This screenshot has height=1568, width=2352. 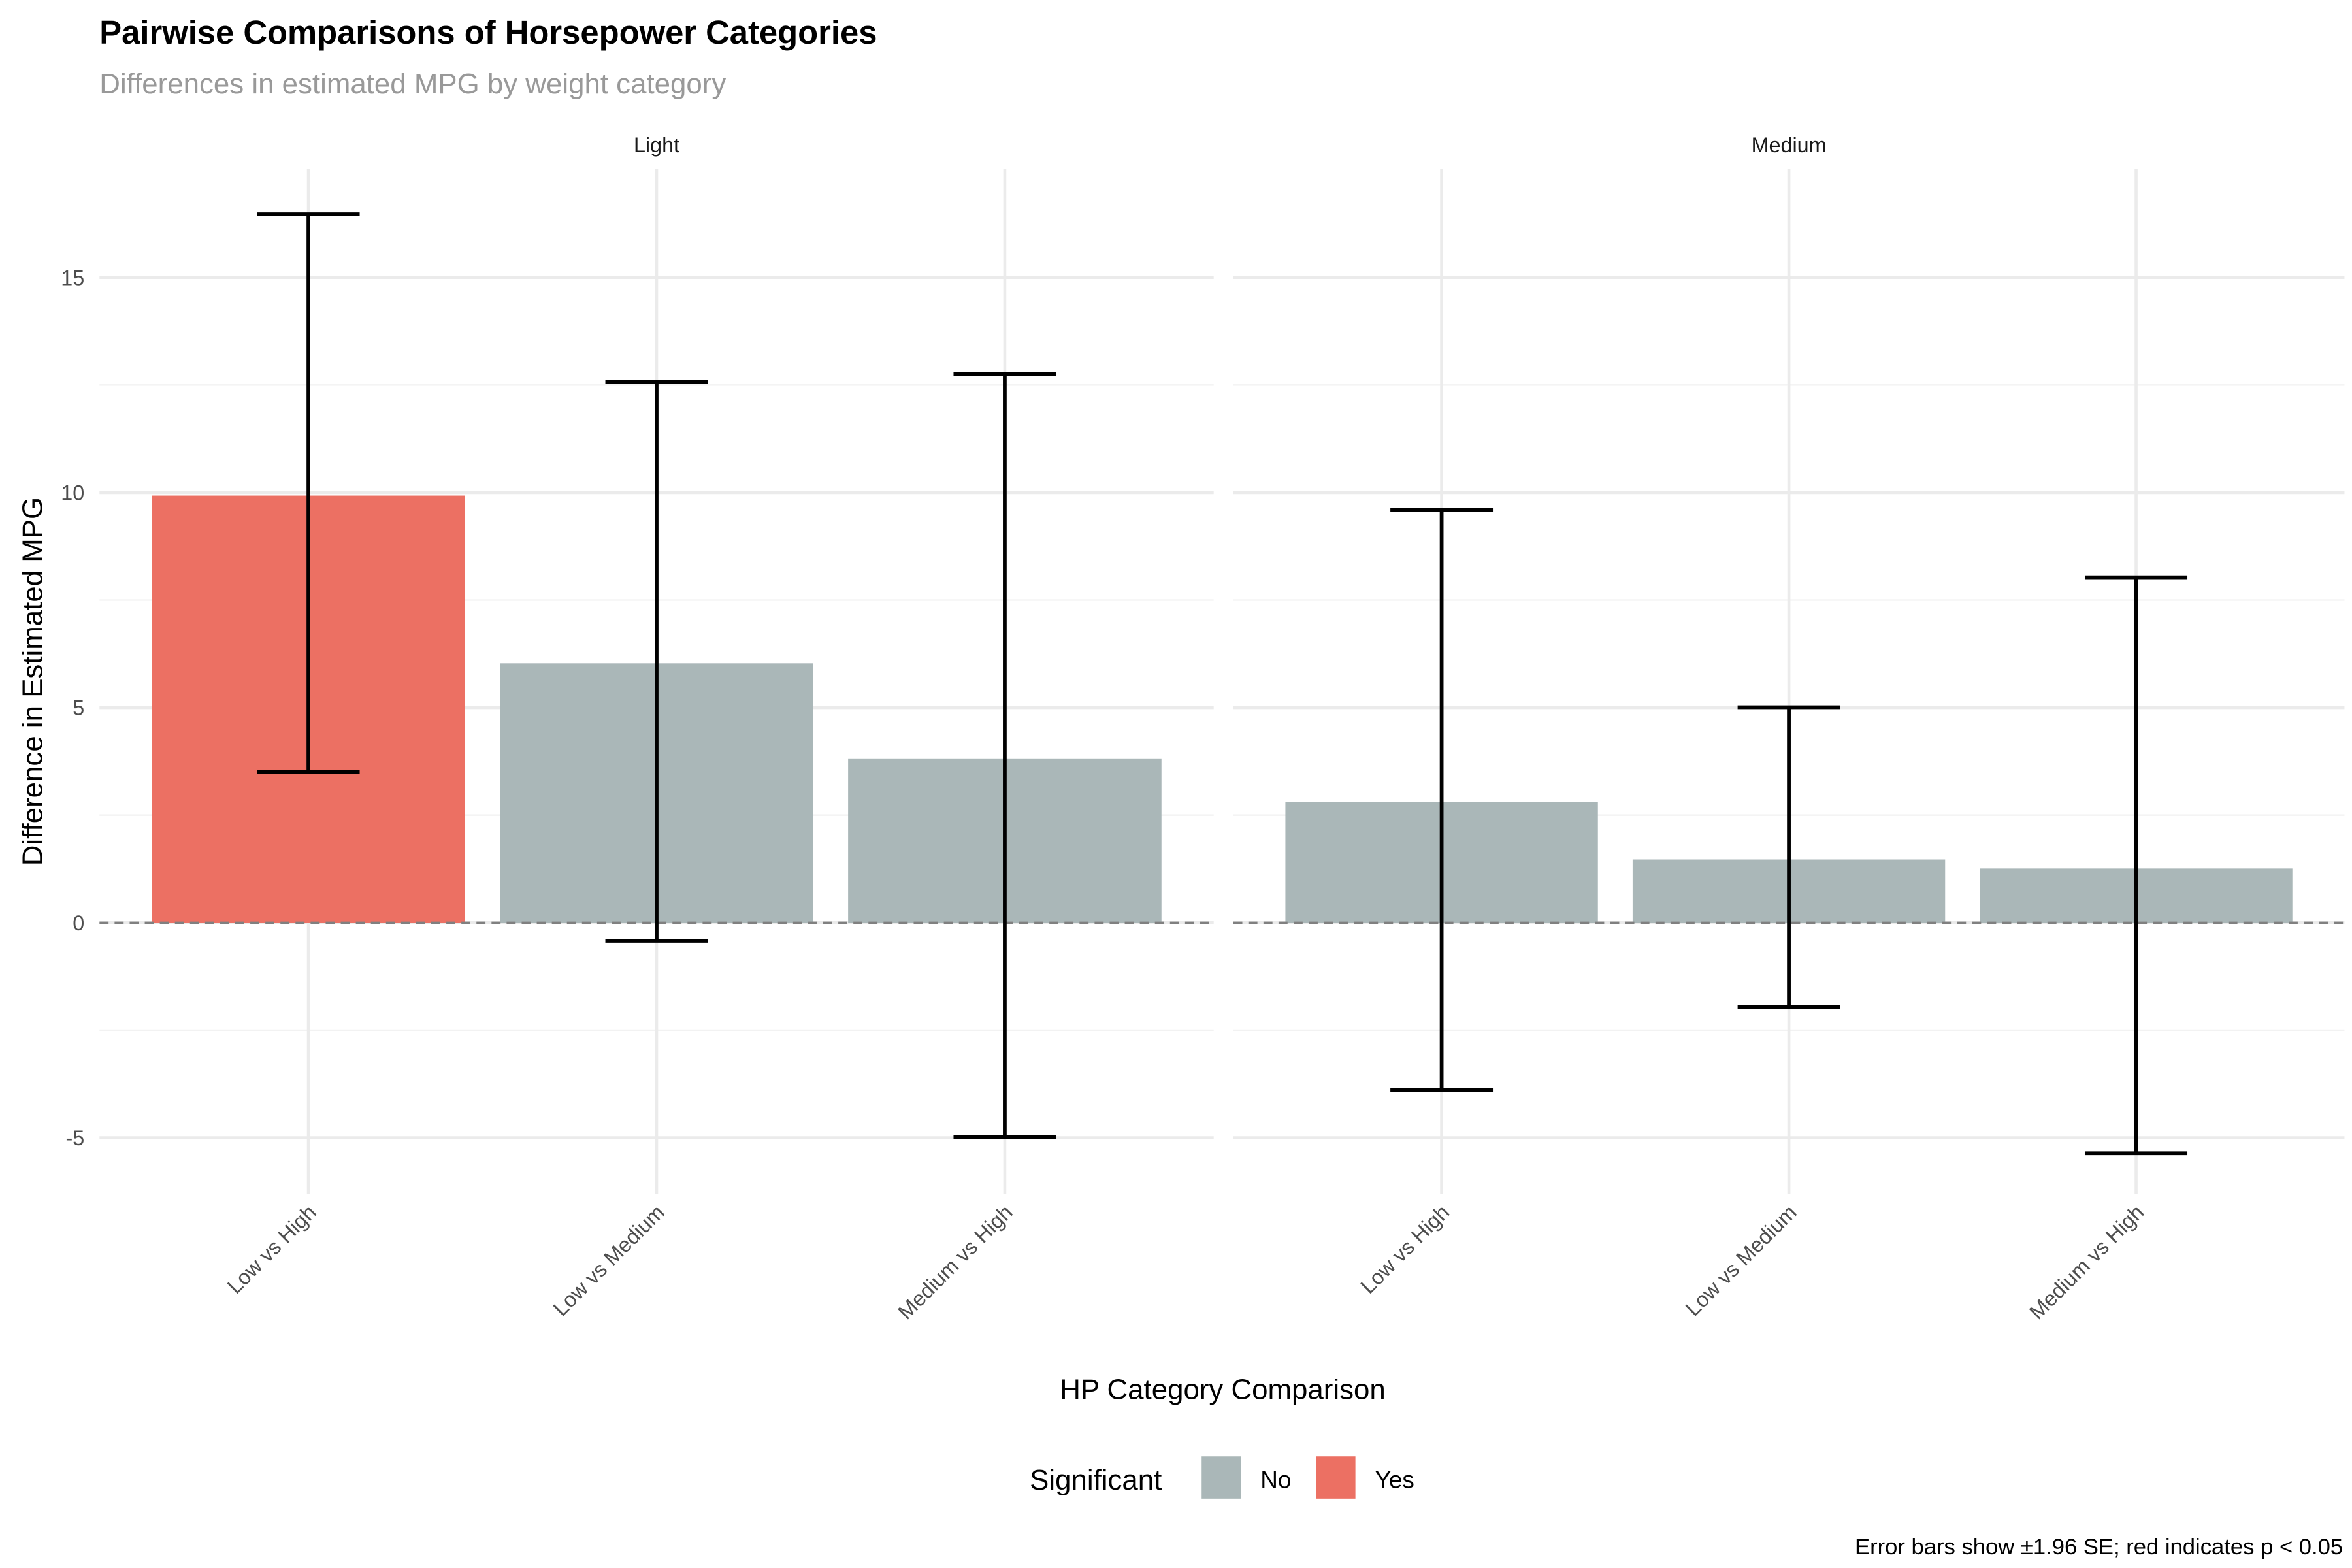 What do you see at coordinates (72, 492) in the screenshot?
I see `y-tick-label: 10` at bounding box center [72, 492].